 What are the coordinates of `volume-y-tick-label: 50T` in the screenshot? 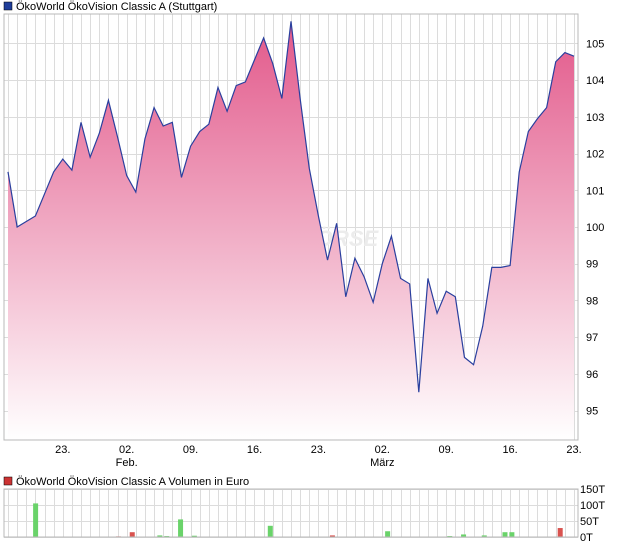 It's located at (589, 522).